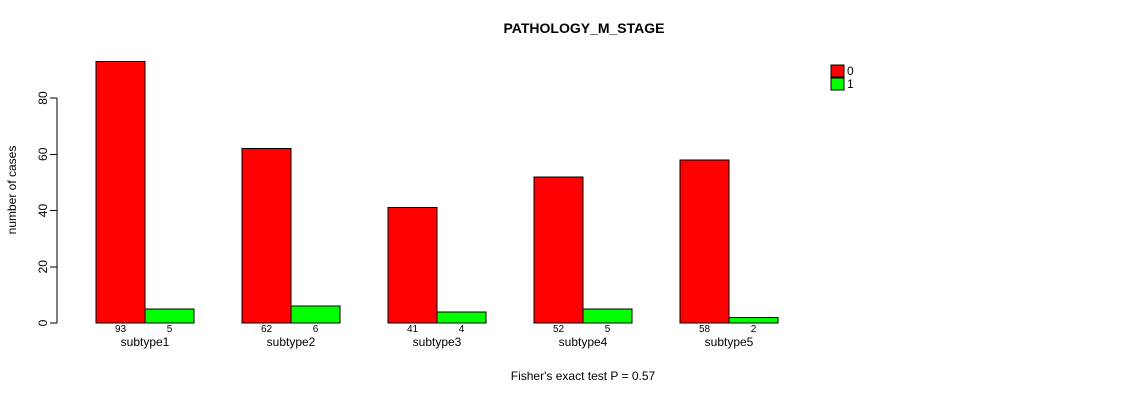  Describe the element at coordinates (120, 192) in the screenshot. I see `bar-subtype1-group0` at that location.